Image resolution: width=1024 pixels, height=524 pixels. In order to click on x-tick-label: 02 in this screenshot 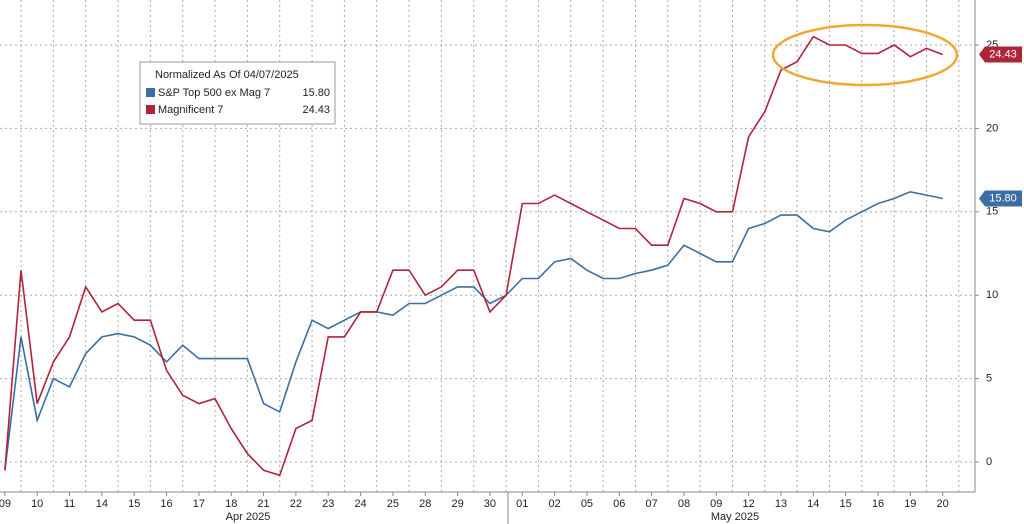, I will do `click(554, 504)`.